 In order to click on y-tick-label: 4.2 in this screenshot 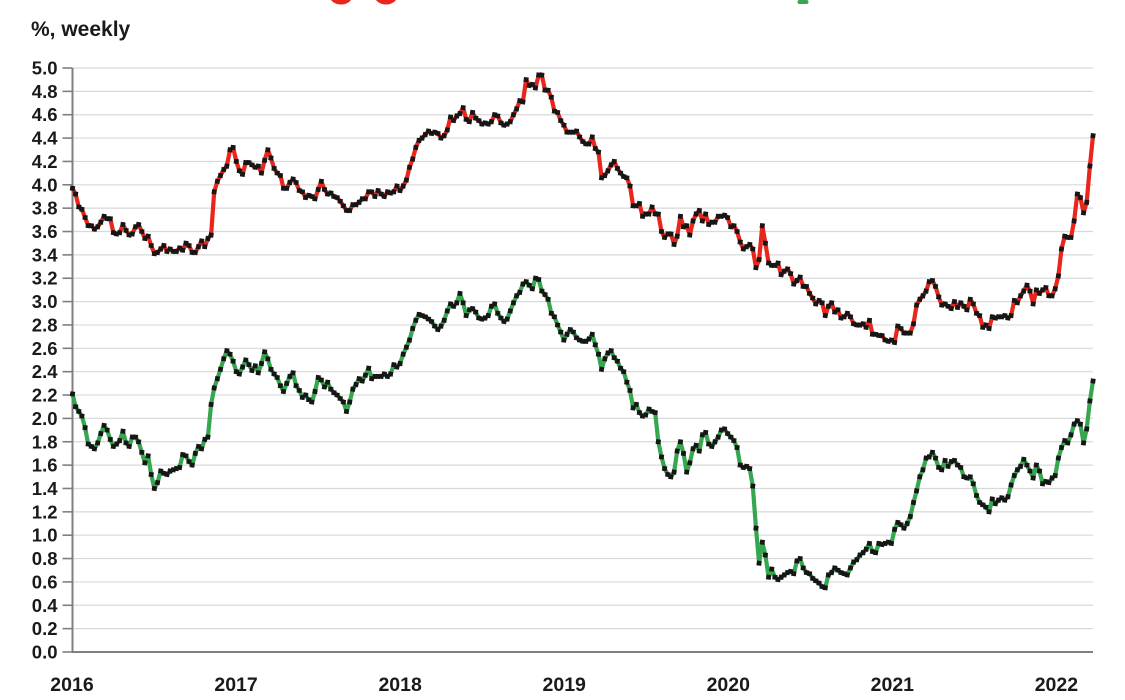, I will do `click(45, 161)`.